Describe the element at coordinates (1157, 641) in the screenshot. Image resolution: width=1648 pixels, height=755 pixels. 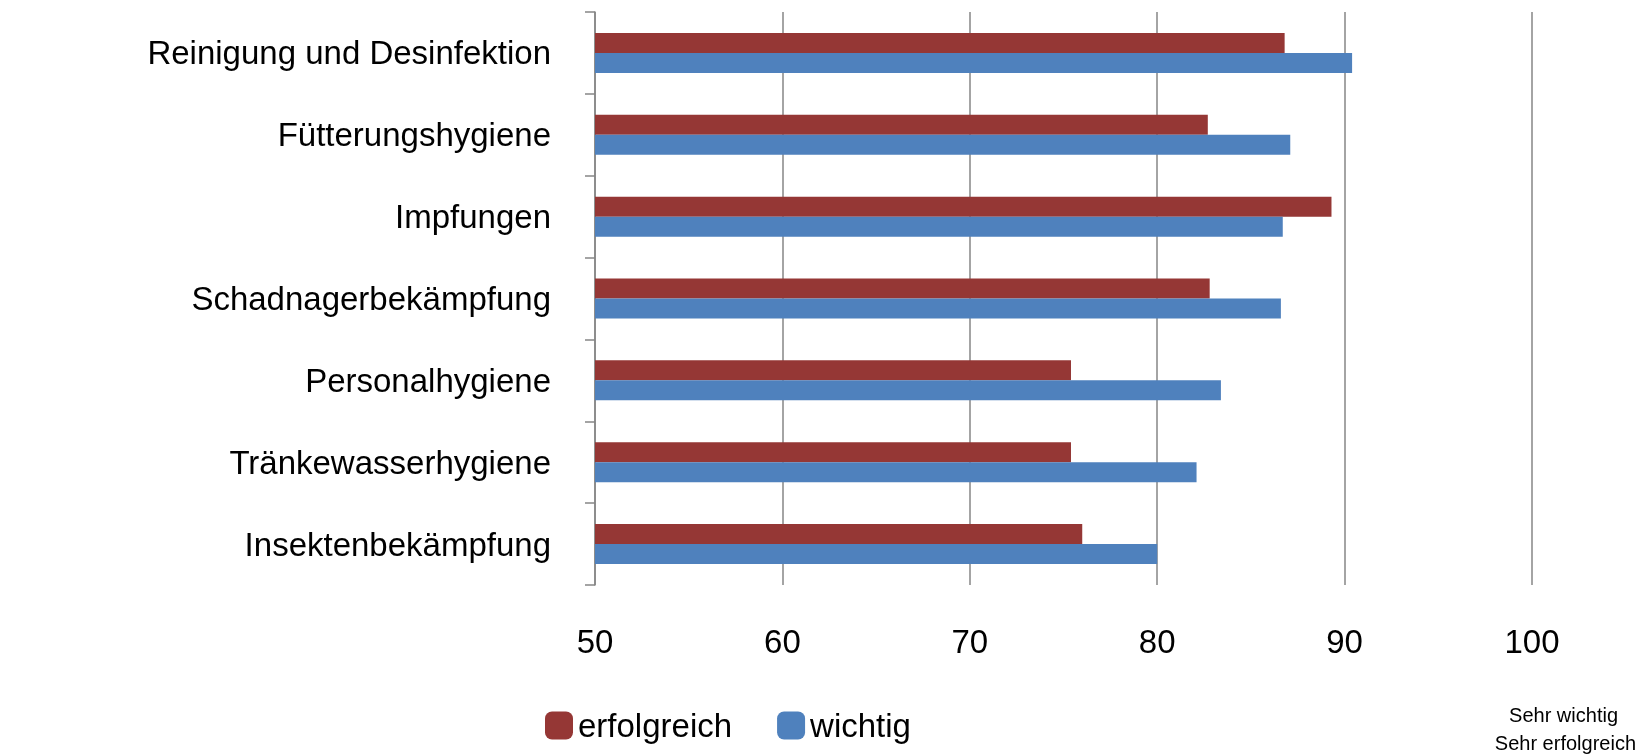
I see `x-tick-label: 80` at that location.